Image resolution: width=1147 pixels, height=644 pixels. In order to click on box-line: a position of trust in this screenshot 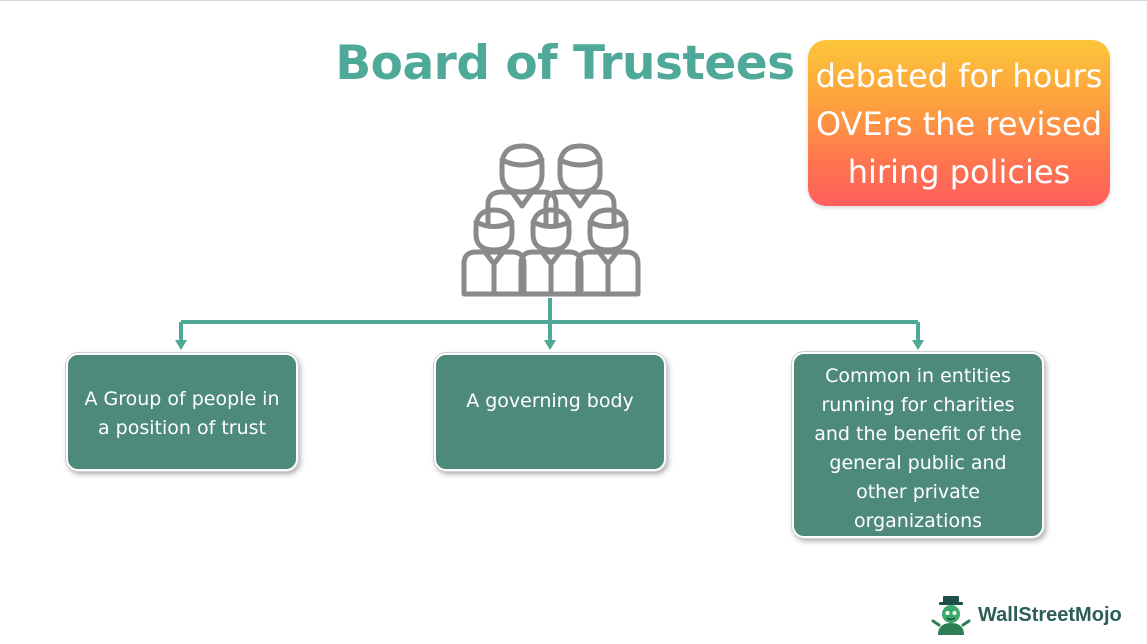, I will do `click(182, 428)`.